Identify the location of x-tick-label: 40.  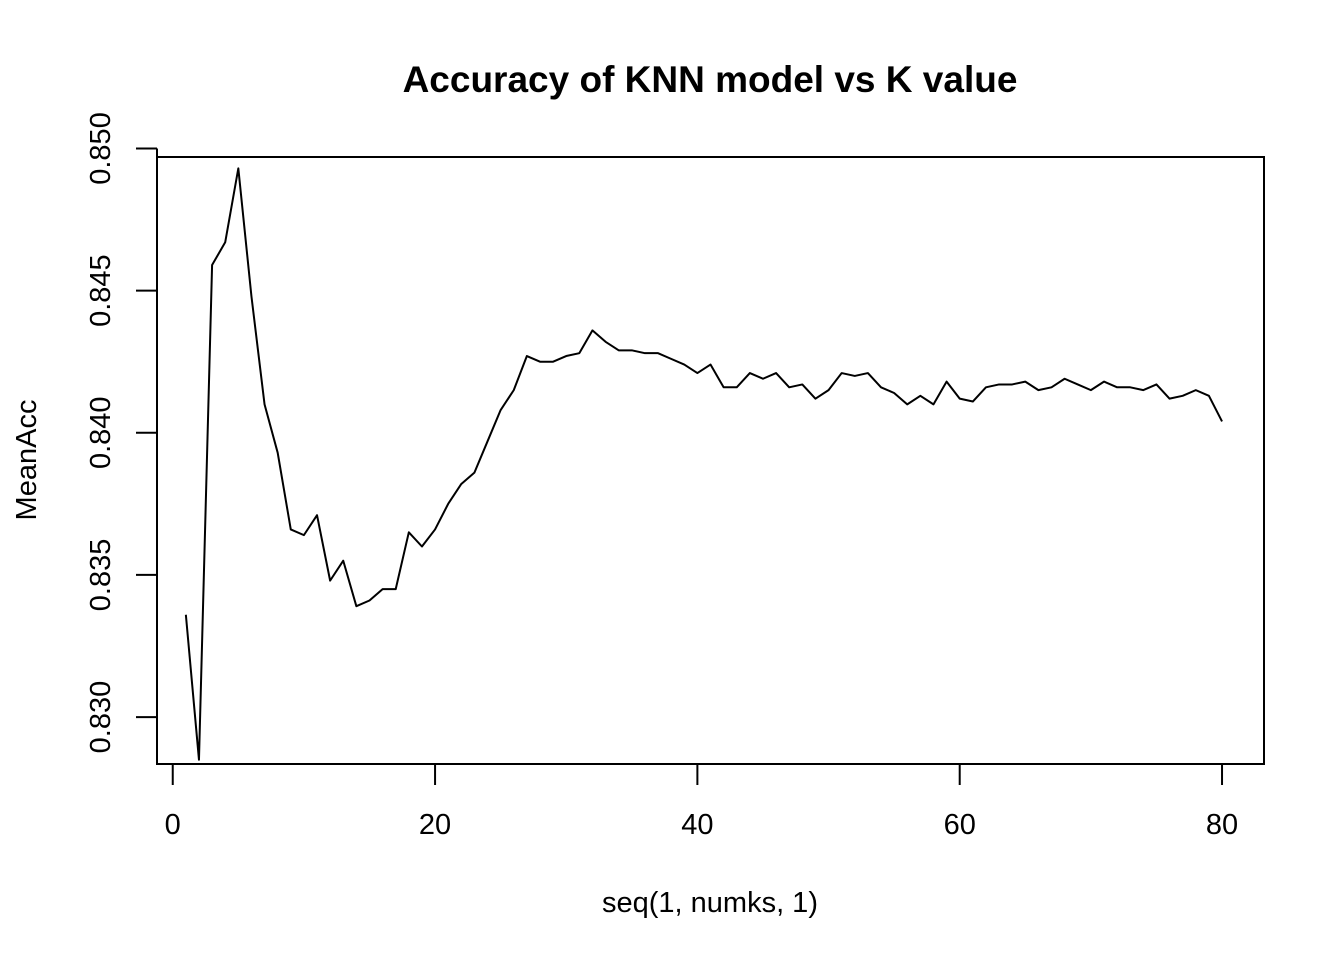
(697, 825).